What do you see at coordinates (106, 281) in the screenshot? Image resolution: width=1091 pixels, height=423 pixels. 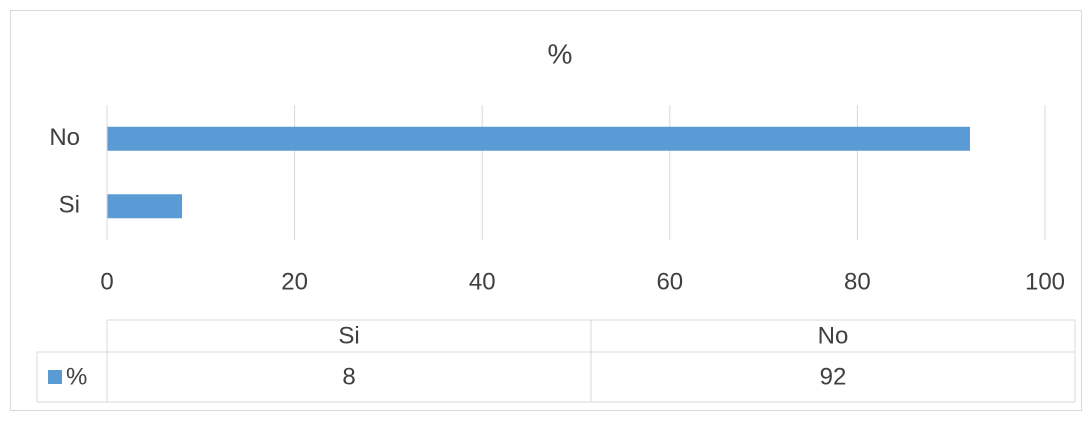 I see `x-tick-label: 0` at bounding box center [106, 281].